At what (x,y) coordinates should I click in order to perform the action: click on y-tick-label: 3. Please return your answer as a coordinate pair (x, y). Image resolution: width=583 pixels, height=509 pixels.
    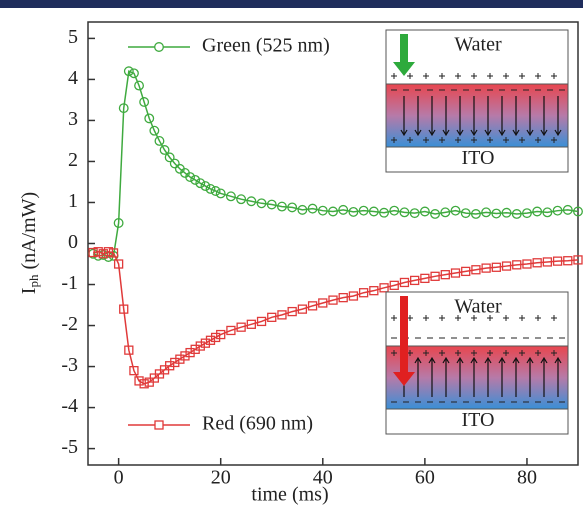
    Looking at the image, I should click on (73, 119).